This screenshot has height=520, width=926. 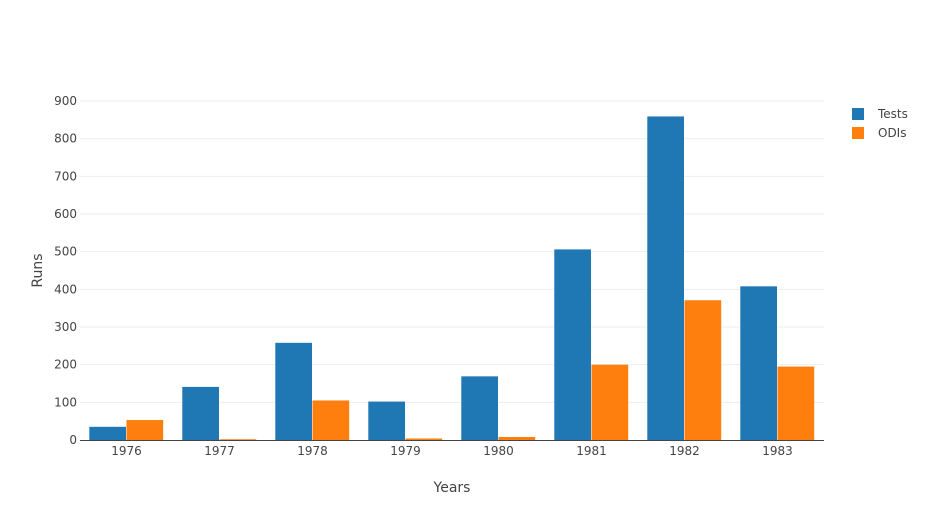 I want to click on bar-odis-1982, so click(x=703, y=370).